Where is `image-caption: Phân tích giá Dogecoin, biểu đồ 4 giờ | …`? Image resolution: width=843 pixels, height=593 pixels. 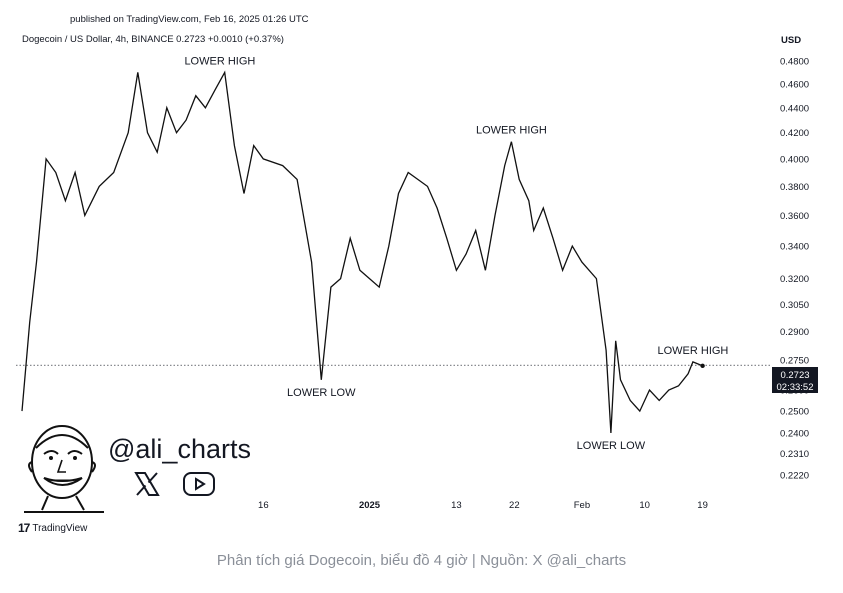
image-caption: Phân tích giá Dogecoin, biểu đồ 4 giờ | … is located at coordinates (421, 560).